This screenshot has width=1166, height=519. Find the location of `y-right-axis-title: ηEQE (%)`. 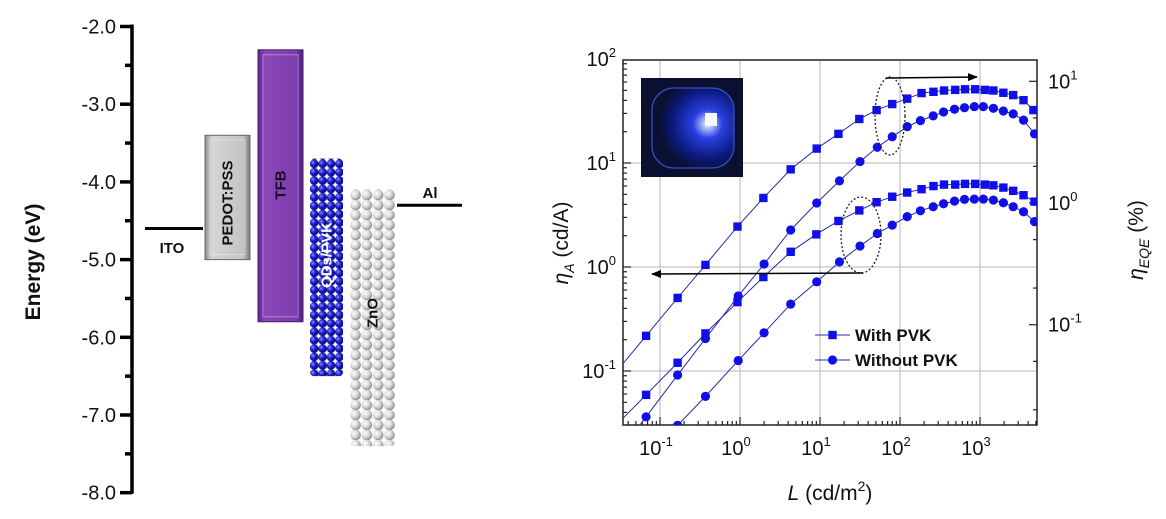

y-right-axis-title: ηEQE (%) is located at coordinates (1138, 240).